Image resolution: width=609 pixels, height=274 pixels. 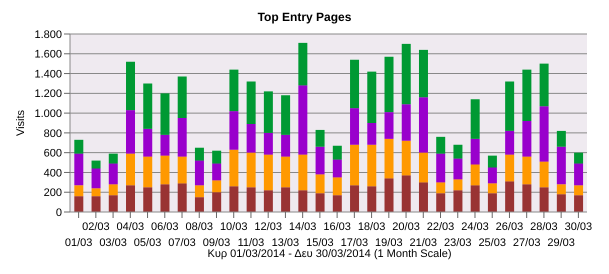 I want to click on x-tick-label: 05/03, so click(x=148, y=243).